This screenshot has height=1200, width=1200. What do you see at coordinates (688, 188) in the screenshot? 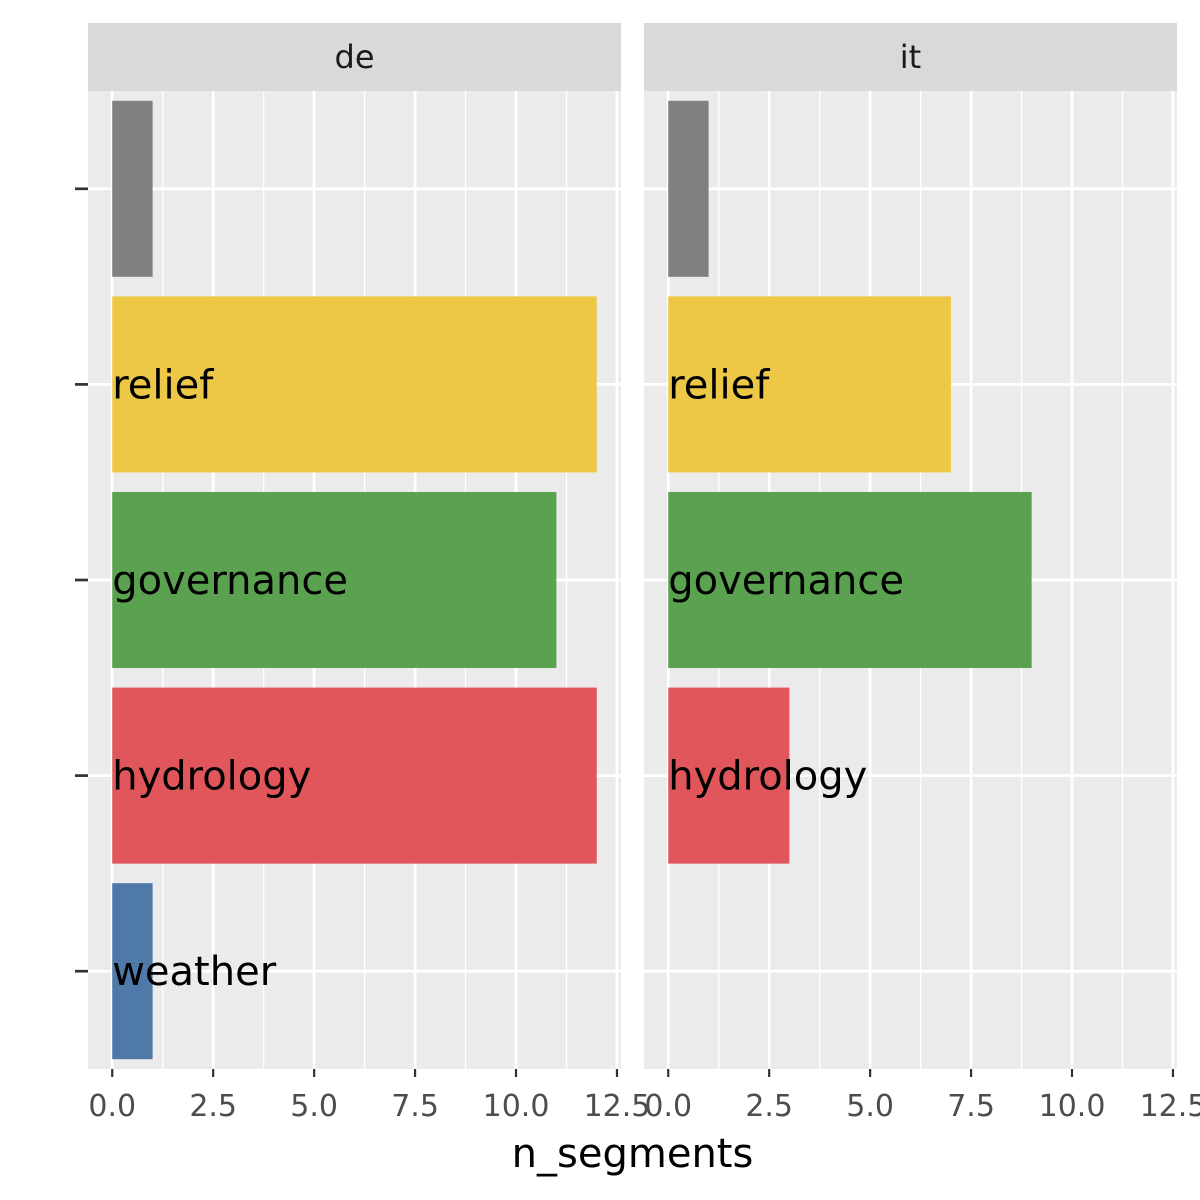
I see `bar-it-unlabeled` at bounding box center [688, 188].